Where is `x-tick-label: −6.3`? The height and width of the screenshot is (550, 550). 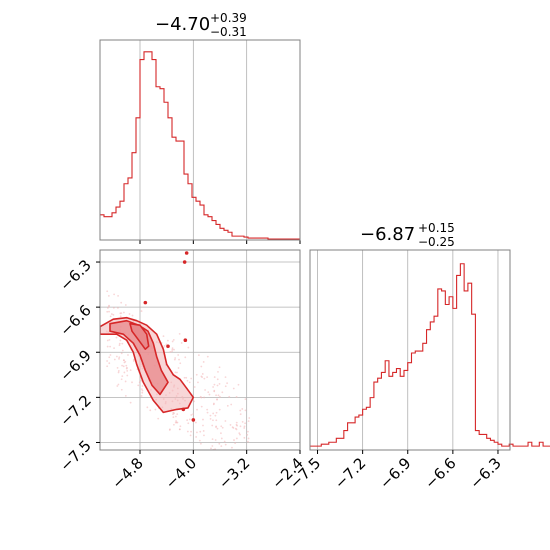
x-tick-label: −6.3 is located at coordinates (485, 473).